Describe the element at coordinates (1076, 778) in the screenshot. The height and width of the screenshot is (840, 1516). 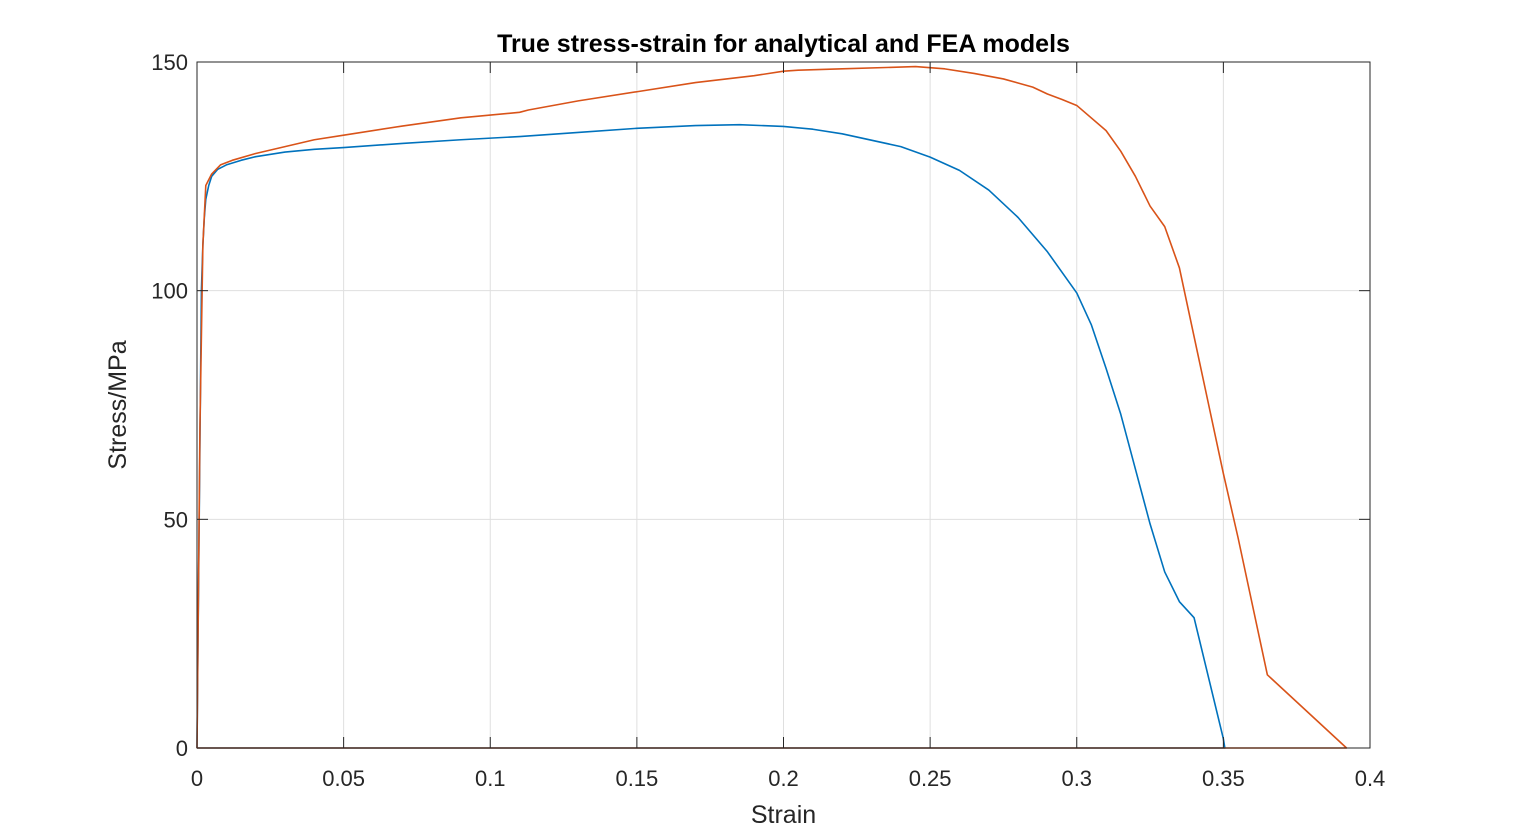
I see `x-tick-label: 0.3` at that location.